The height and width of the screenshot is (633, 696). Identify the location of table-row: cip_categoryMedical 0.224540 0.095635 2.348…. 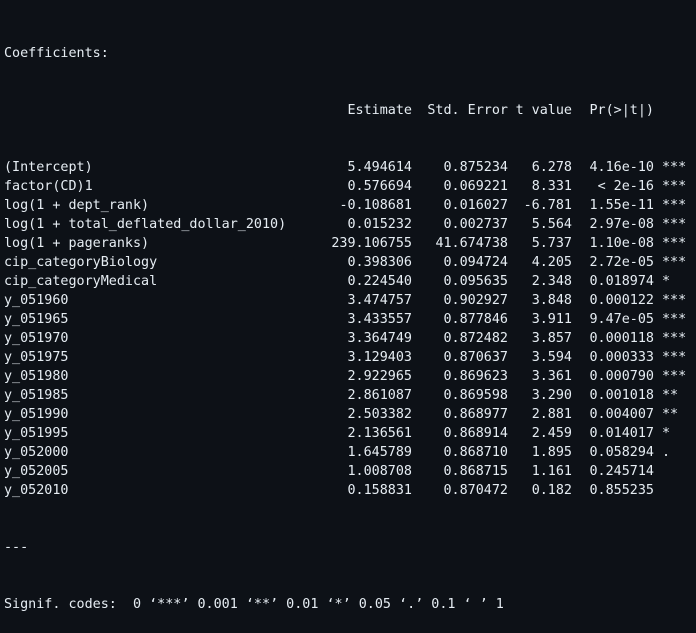
(349, 281).